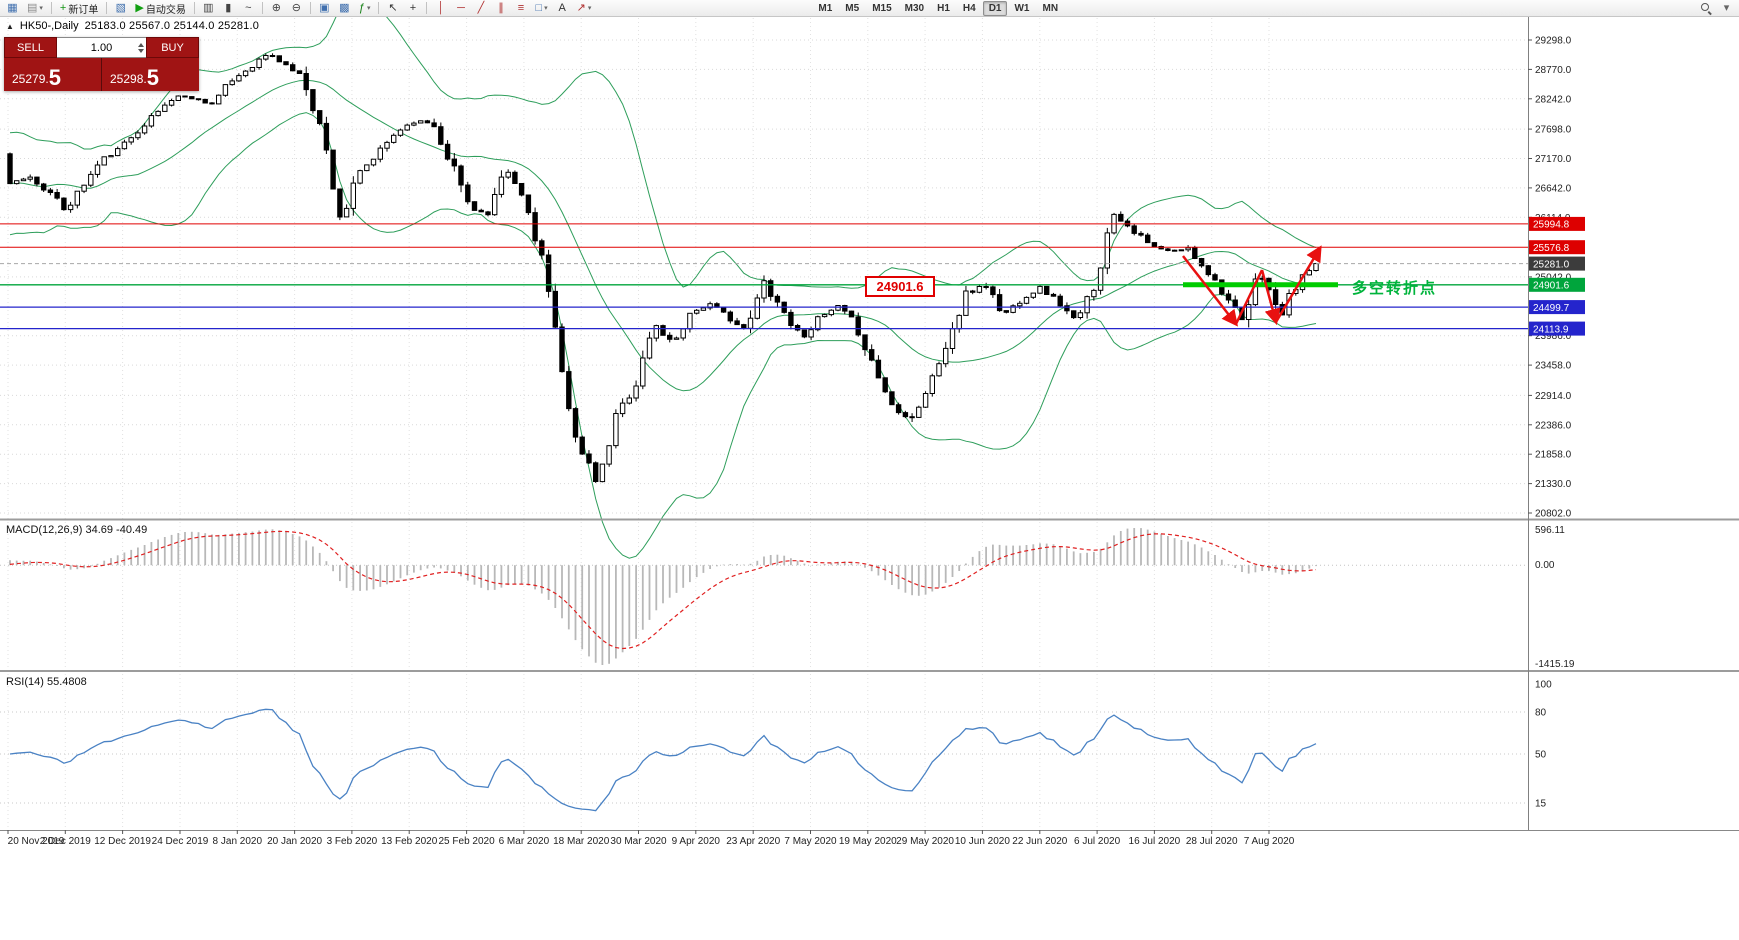 The width and height of the screenshot is (1739, 940). I want to click on price-annotation-box: 24901.6, so click(900, 286).